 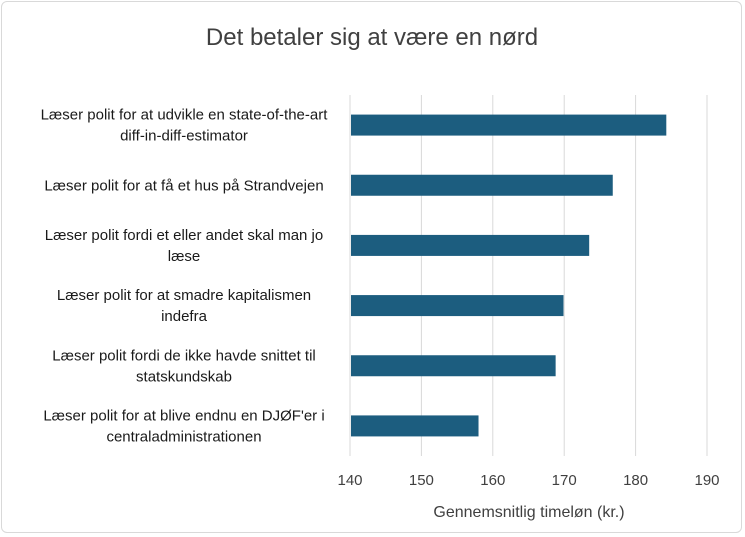 What do you see at coordinates (706, 480) in the screenshot?
I see `x-tick-label: 190` at bounding box center [706, 480].